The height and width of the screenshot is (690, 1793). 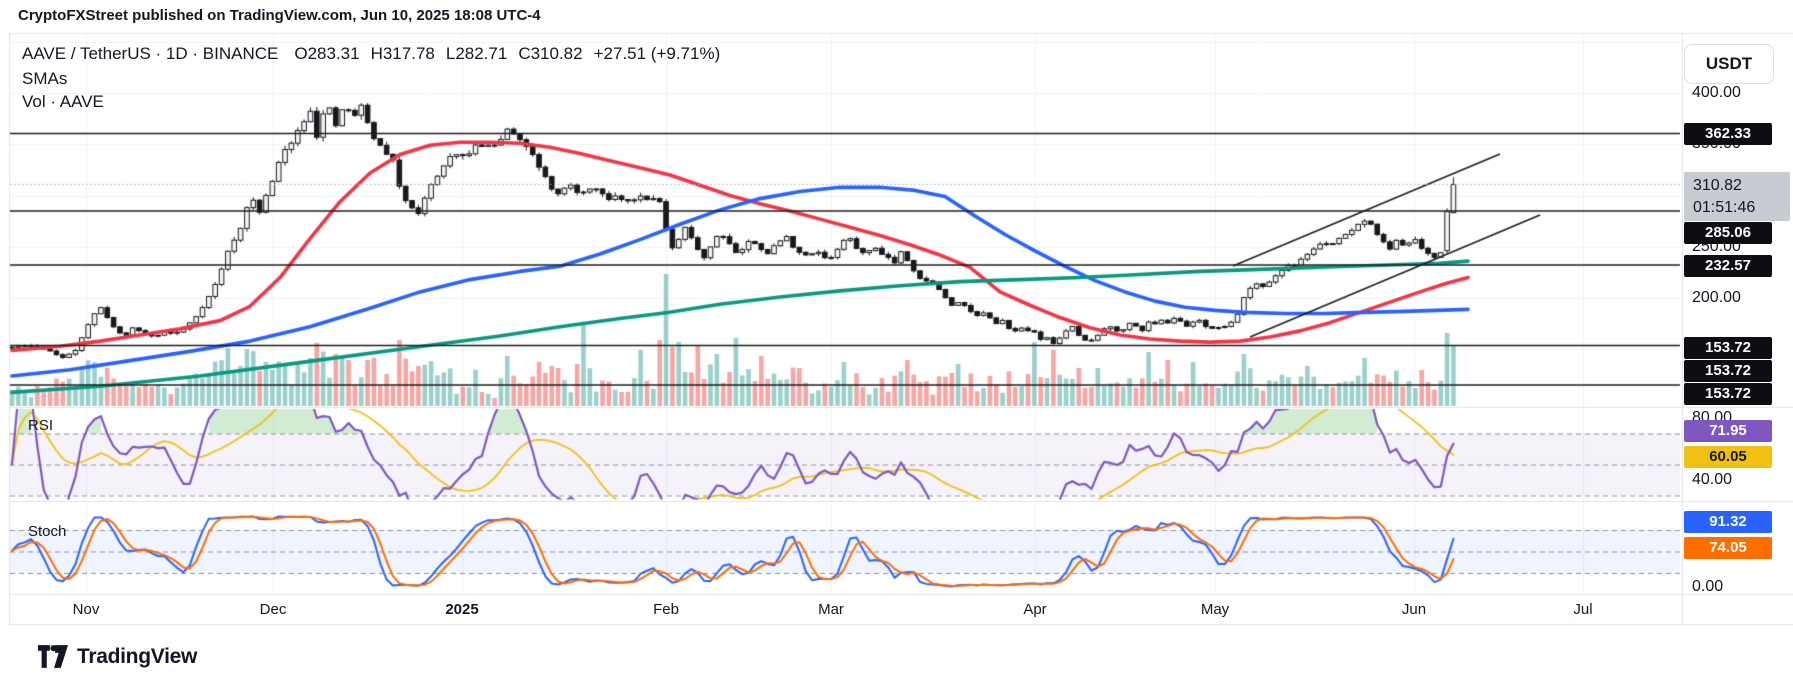 What do you see at coordinates (1728, 371) in the screenshot?
I see `level-badge-153-b: 153.72` at bounding box center [1728, 371].